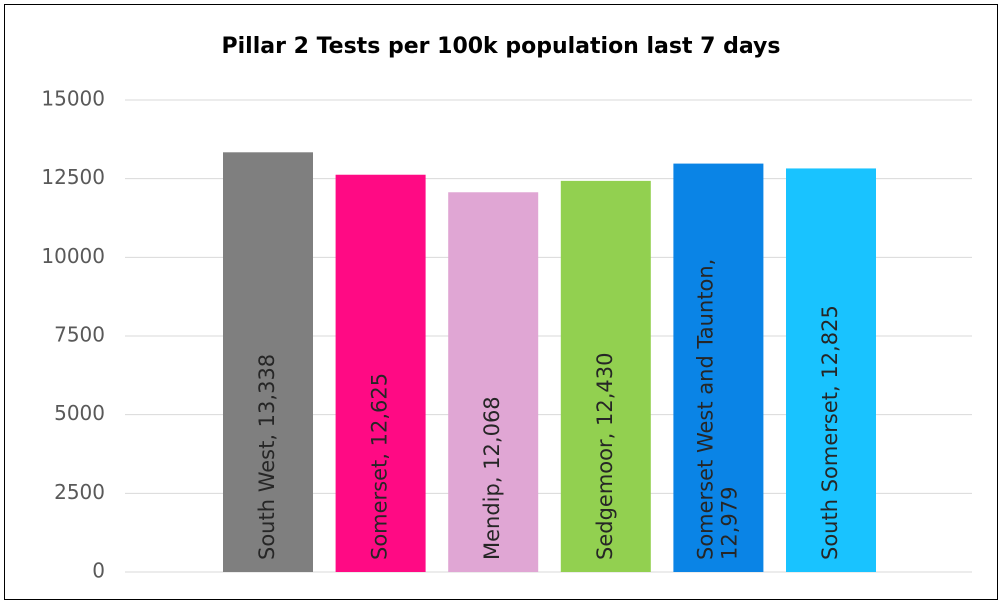 This screenshot has height=608, width=1002. I want to click on data-label: Sedgemoor, 12,430, so click(605, 456).